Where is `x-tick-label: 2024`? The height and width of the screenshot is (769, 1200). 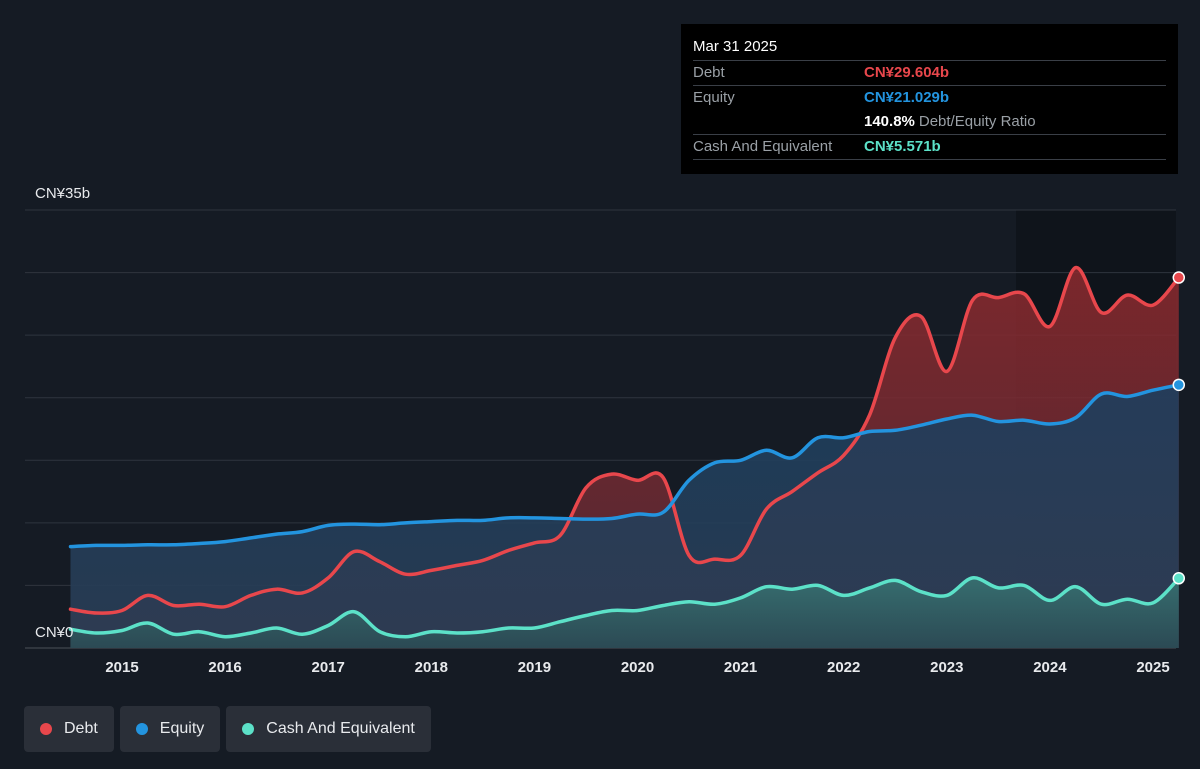
x-tick-label: 2024 is located at coordinates (1050, 667).